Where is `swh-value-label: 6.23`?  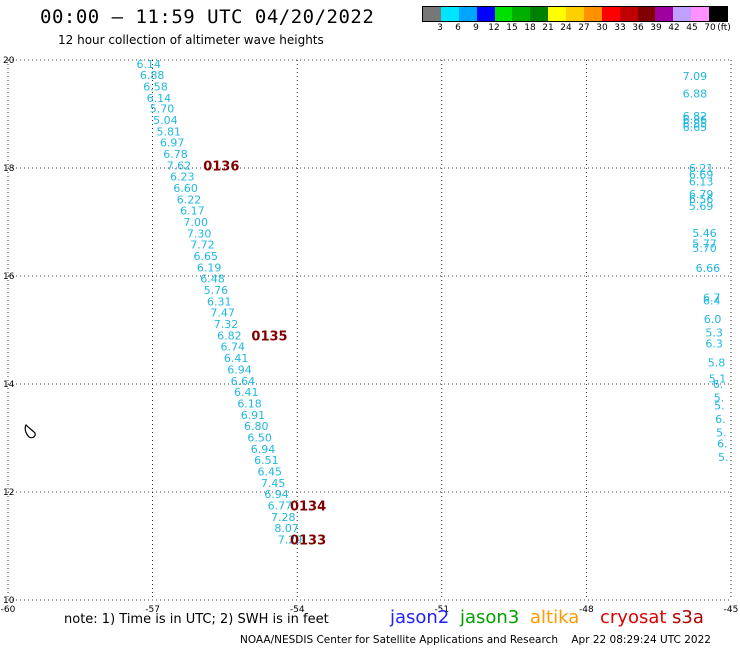 swh-value-label: 6.23 is located at coordinates (182, 177).